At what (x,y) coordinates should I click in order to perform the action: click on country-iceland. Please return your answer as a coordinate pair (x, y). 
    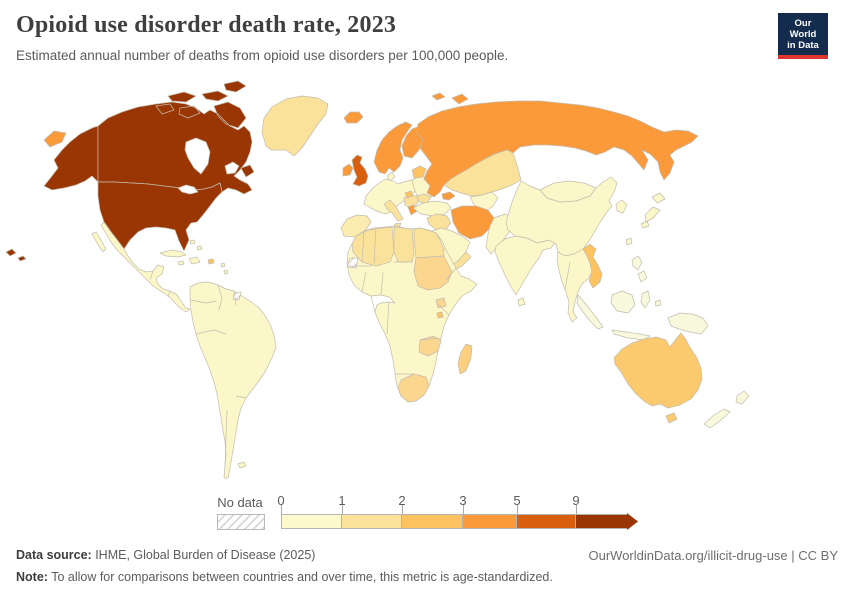
    Looking at the image, I should click on (353, 117).